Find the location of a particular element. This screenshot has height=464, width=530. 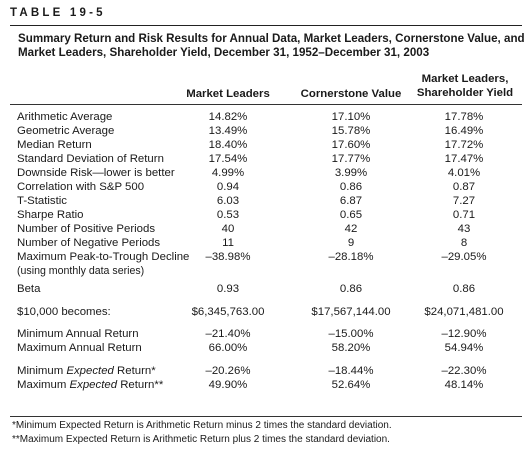

label-part: Minimum is located at coordinates (42, 371).